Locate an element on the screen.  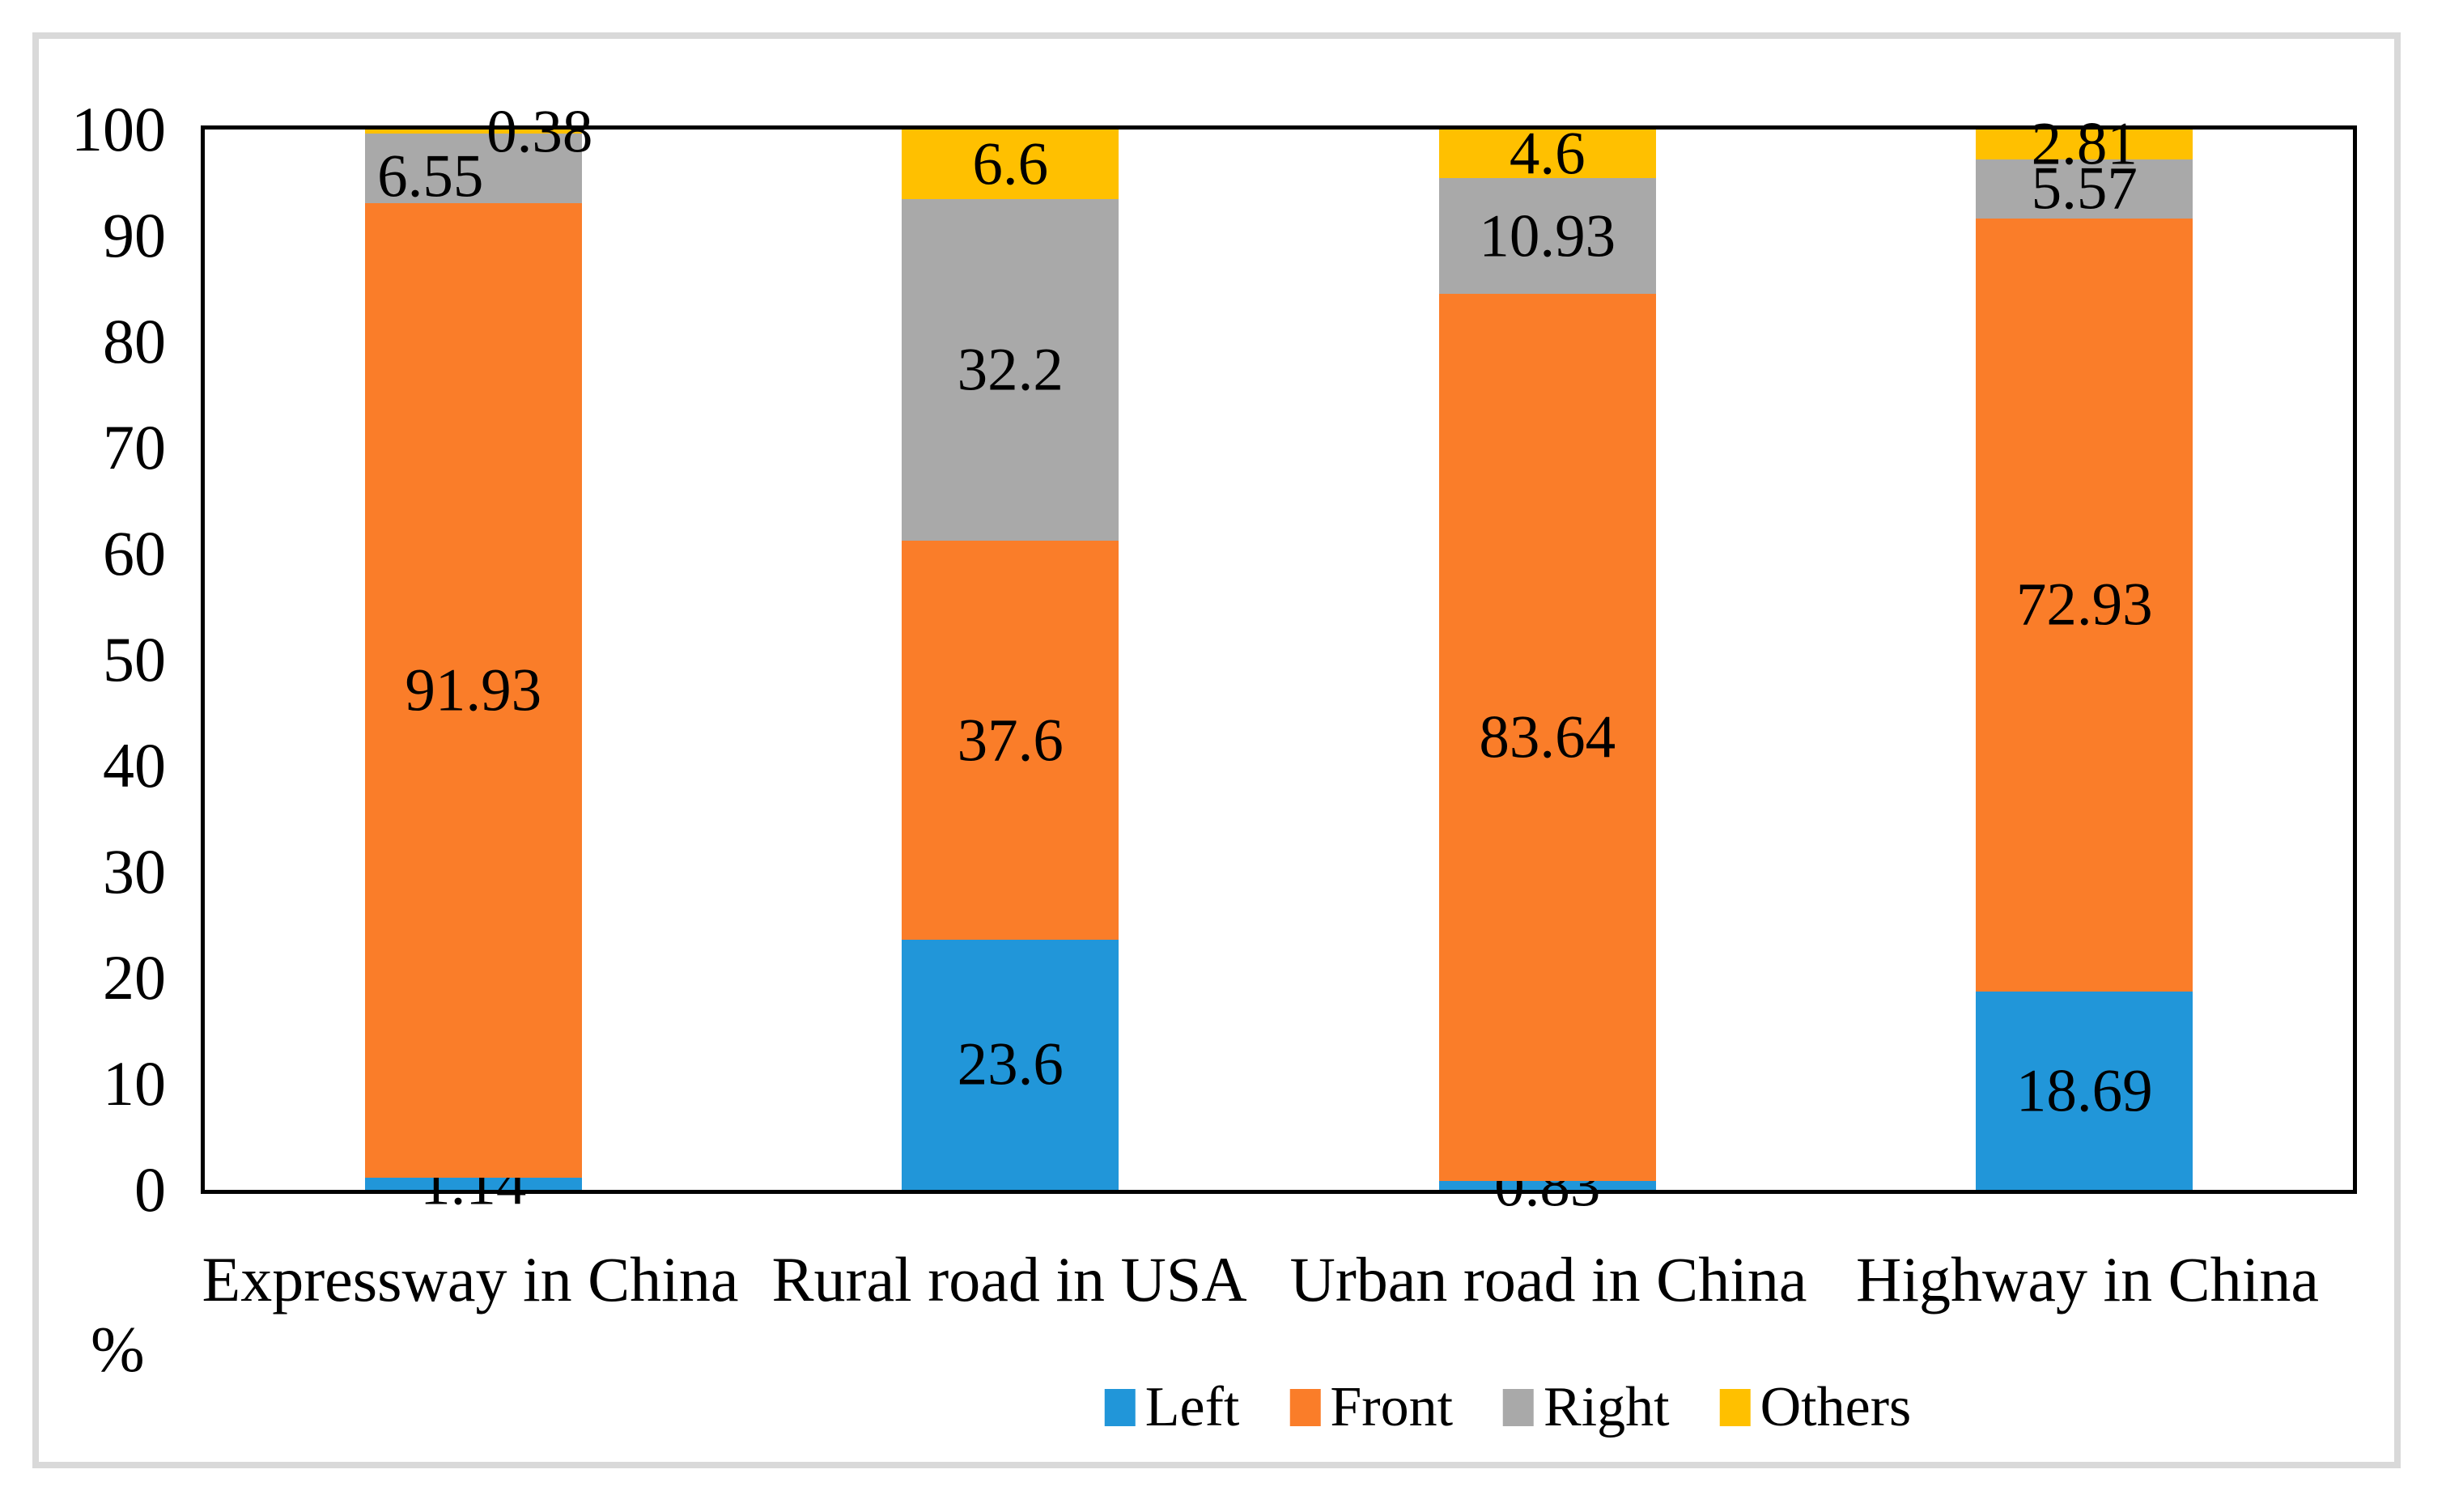
data-label: 2.81 is located at coordinates (2084, 144).